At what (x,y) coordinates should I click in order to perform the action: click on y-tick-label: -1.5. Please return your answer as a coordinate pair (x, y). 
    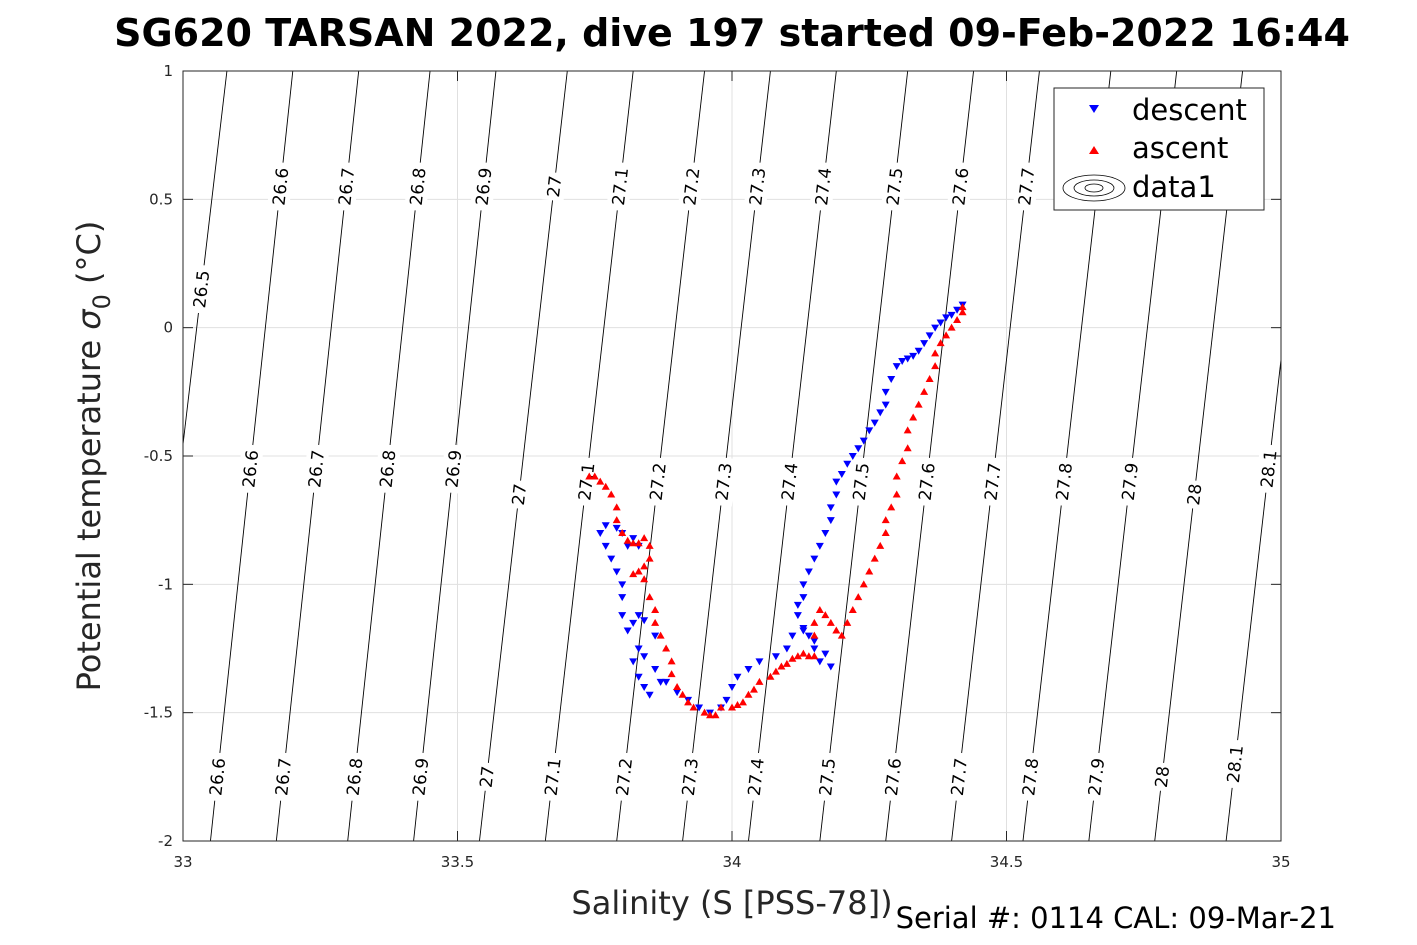
    Looking at the image, I should click on (158, 713).